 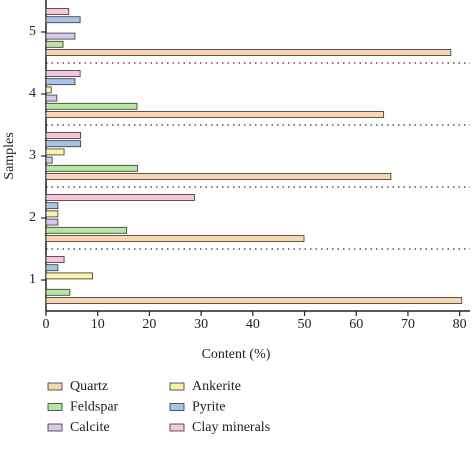 What do you see at coordinates (46, 324) in the screenshot?
I see `x-tick-label: 0` at bounding box center [46, 324].